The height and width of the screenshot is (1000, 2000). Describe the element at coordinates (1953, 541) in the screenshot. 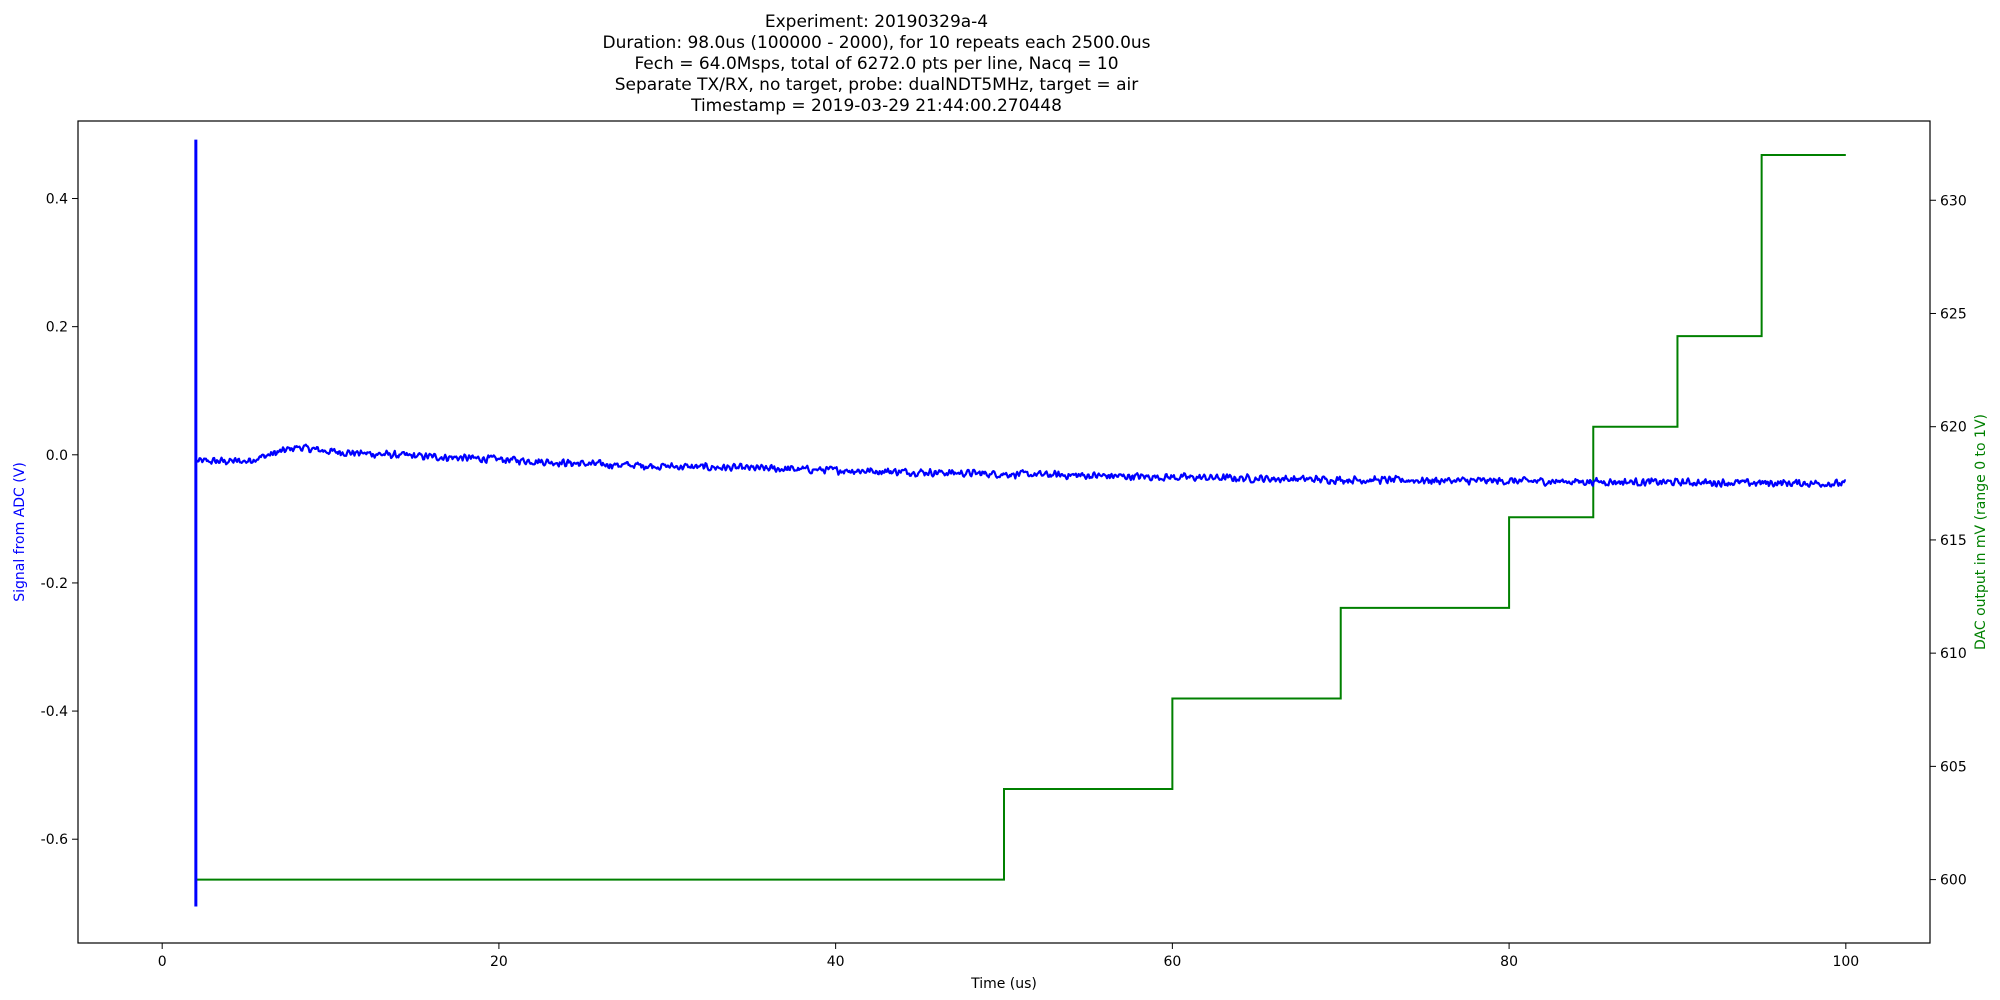

I see `y-right-tick-label: 615` at that location.